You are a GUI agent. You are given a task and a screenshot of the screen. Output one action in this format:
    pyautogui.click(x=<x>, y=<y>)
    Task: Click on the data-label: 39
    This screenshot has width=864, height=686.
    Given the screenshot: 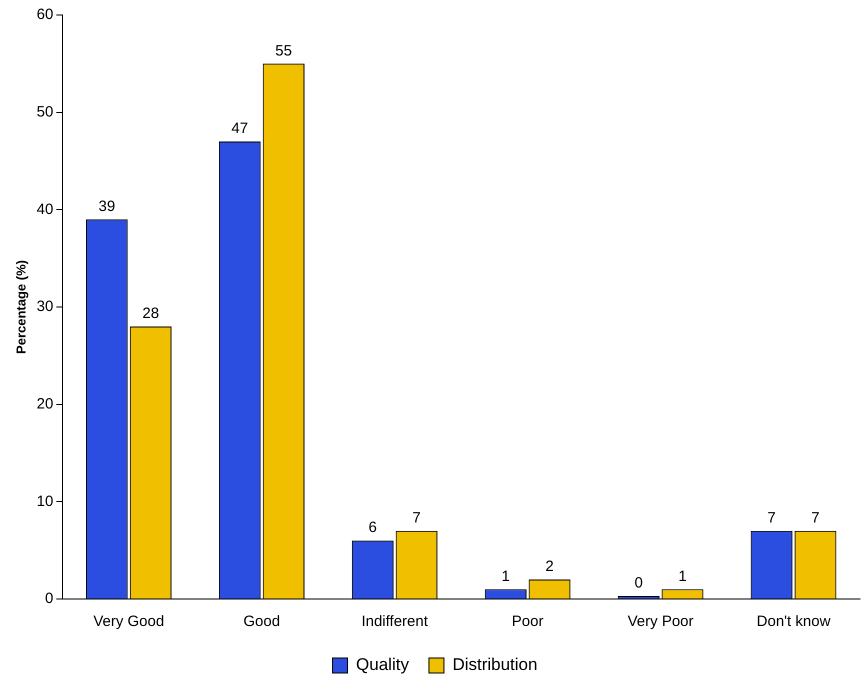 What is the action you would take?
    pyautogui.click(x=107, y=207)
    